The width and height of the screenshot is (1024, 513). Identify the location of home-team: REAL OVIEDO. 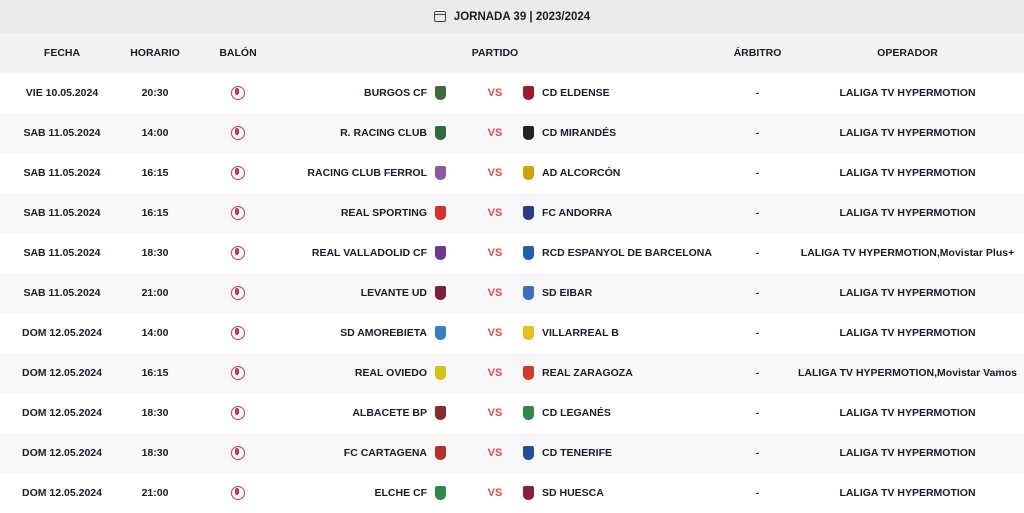
(400, 373).